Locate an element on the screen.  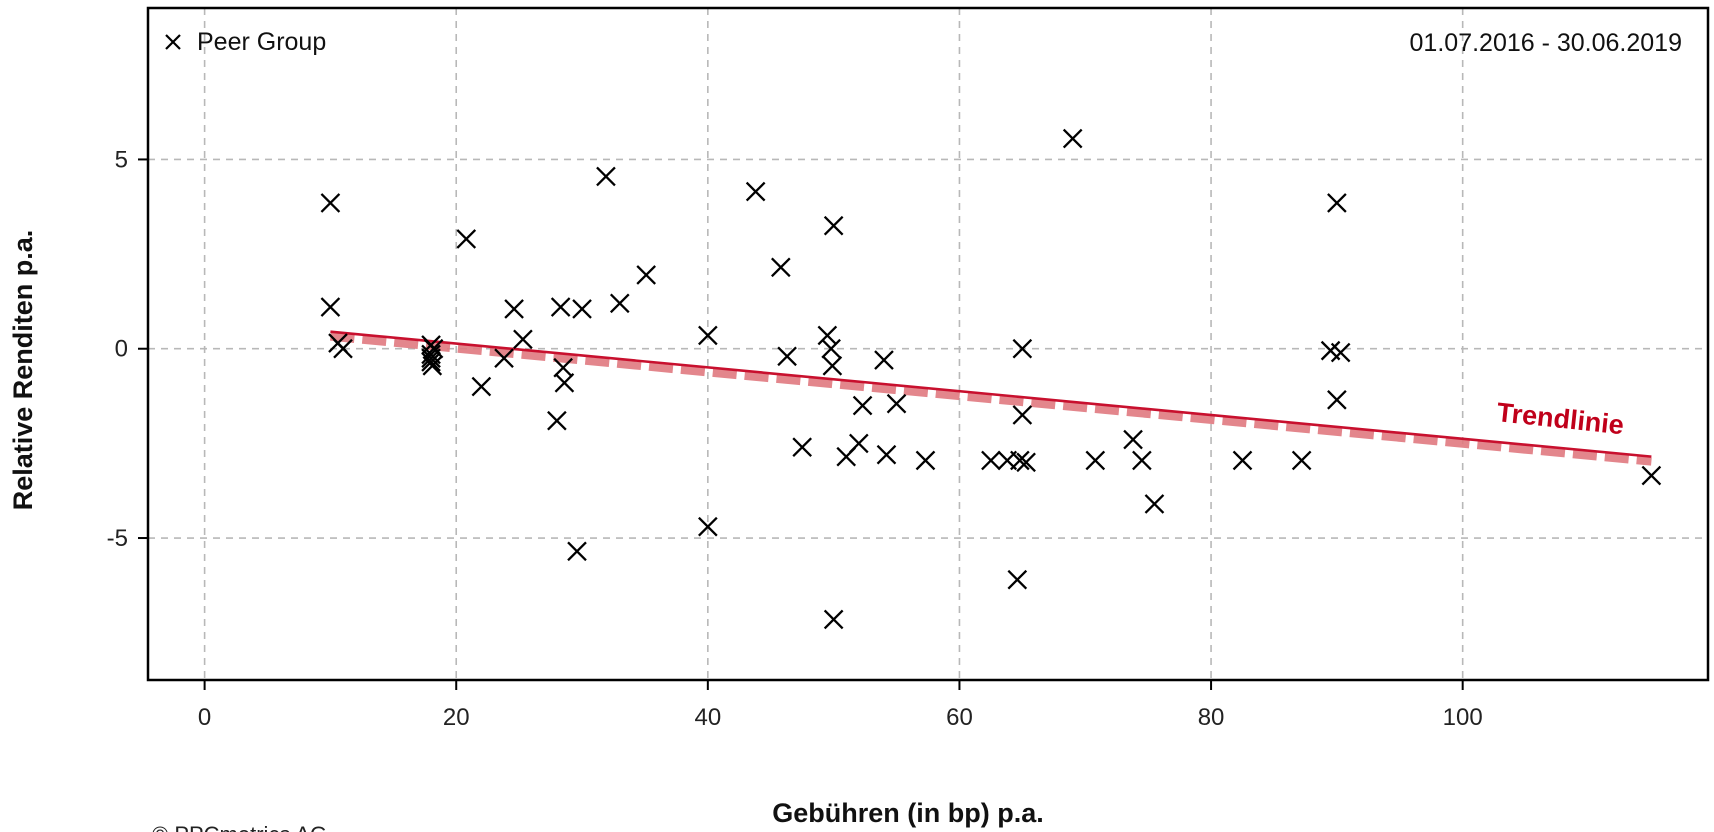
y-tick-label: -5 is located at coordinates (117, 538).